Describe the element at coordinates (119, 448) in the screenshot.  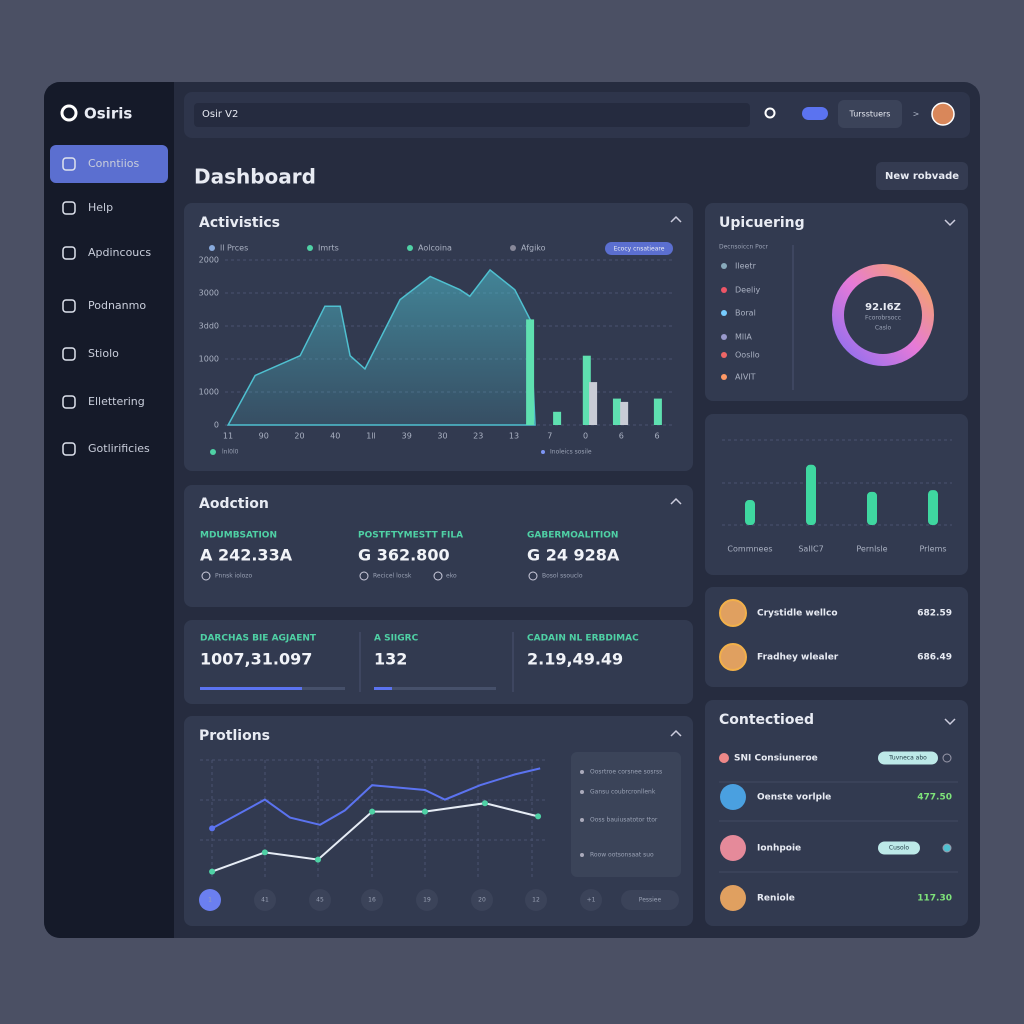
I see `nav-item: Gotlirificies` at that location.